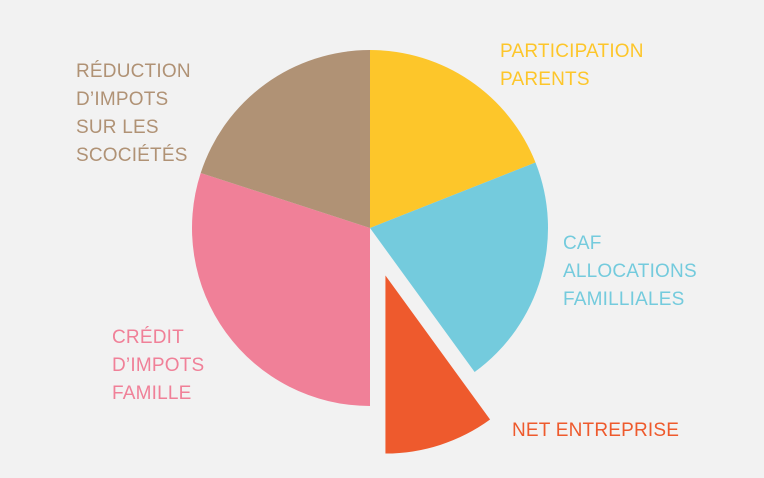 The image size is (764, 478). What do you see at coordinates (596, 430) in the screenshot?
I see `label-net-entreprise: NET ENTREPRISE` at bounding box center [596, 430].